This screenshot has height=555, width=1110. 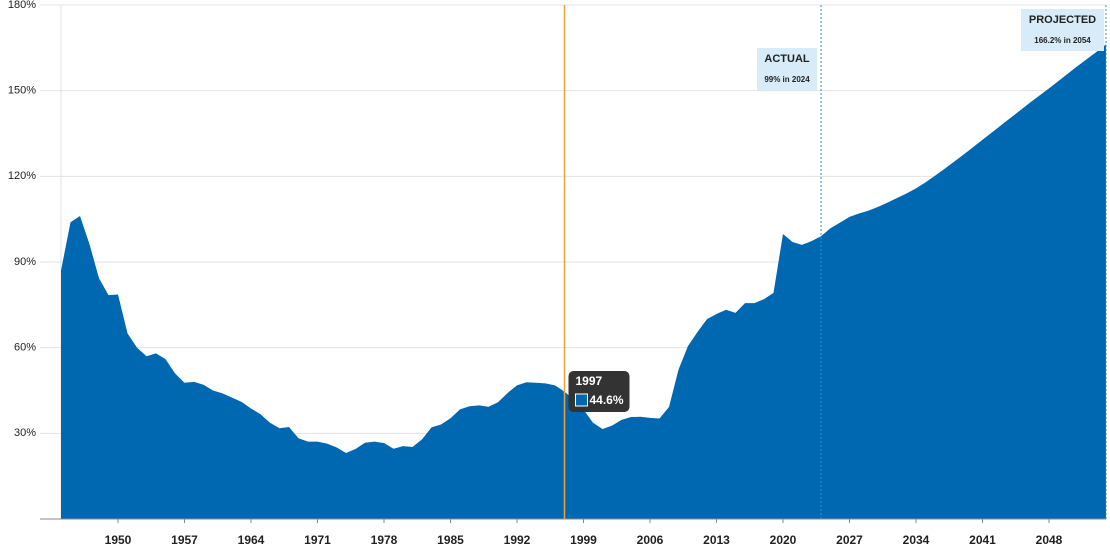 I want to click on annotation-text: 99% in 2024, so click(x=787, y=79).